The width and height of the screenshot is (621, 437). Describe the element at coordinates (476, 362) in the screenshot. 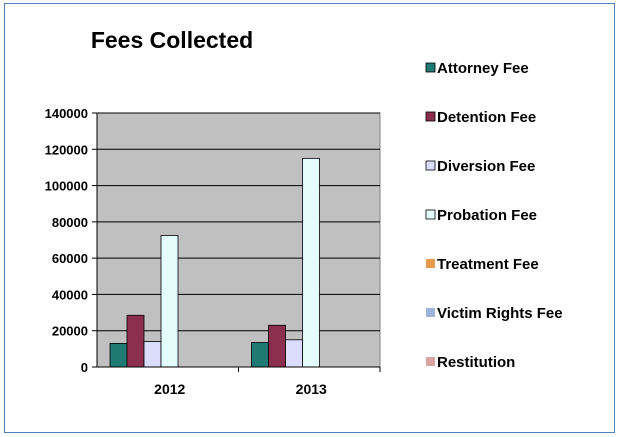

I see `legend-label-restitution: Restitution` at that location.